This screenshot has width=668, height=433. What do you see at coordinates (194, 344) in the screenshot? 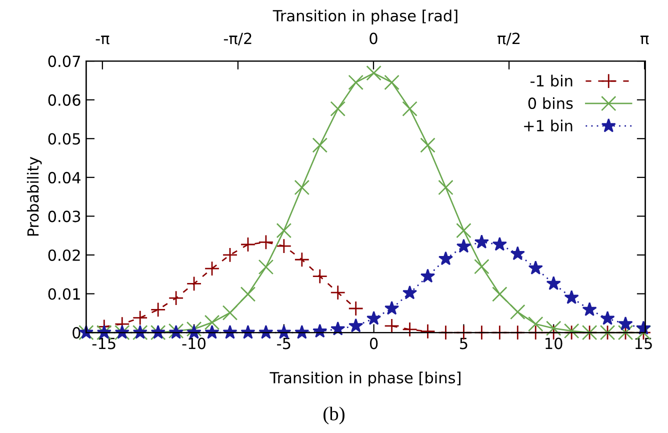
I see `x-tick-label: -10` at bounding box center [194, 344].